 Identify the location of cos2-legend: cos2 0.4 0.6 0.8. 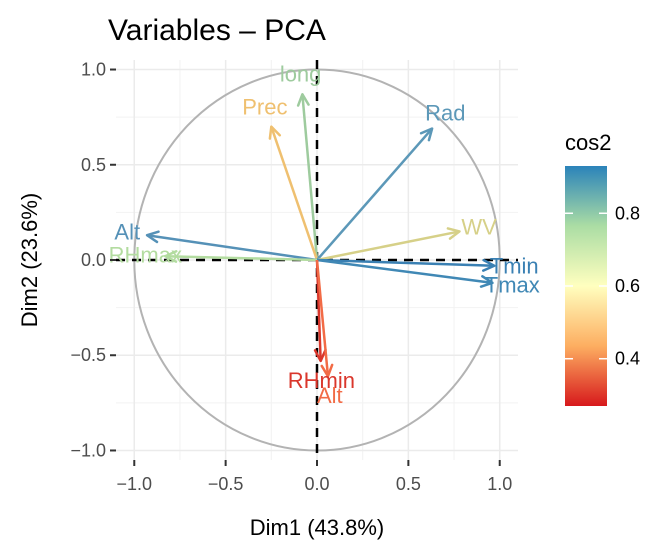
(602, 268).